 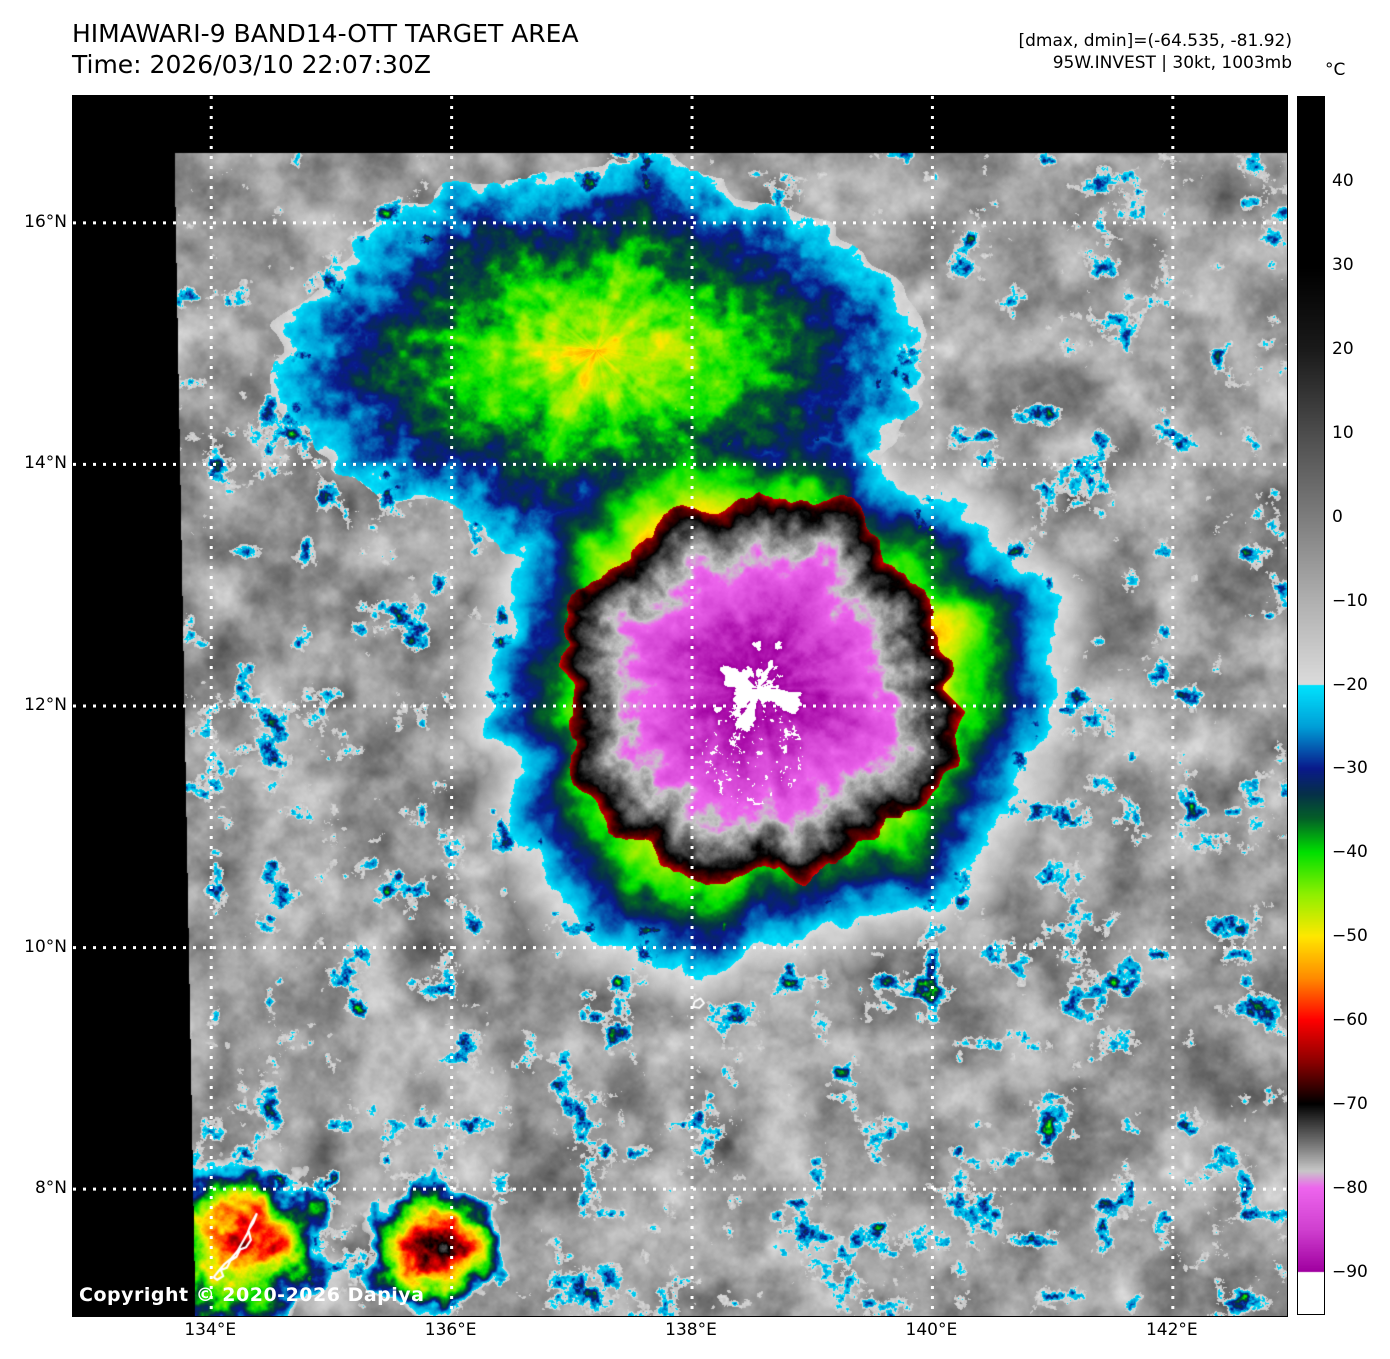 I want to click on lat-tick-16°N: 16°N, so click(x=45, y=221).